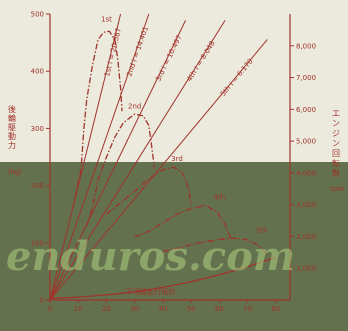  What do you see at coordinates (200, 61) in the screenshot?
I see `rpm-line-label: 4th i = 8.048` at bounding box center [200, 61].